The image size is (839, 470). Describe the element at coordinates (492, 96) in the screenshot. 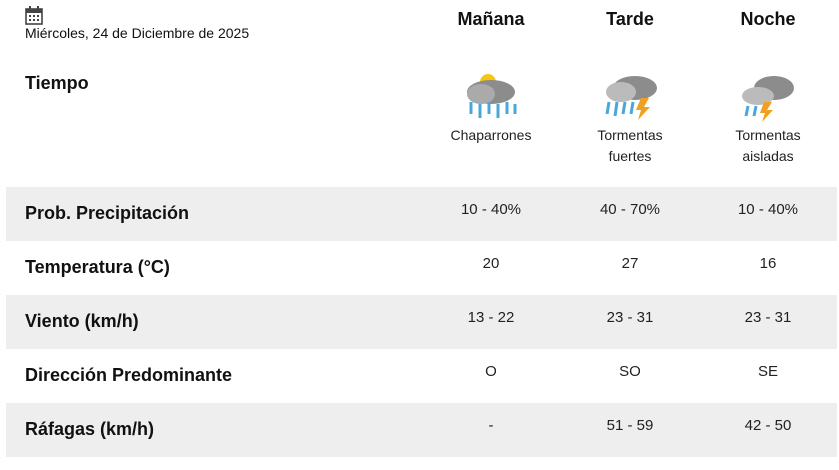

I see `showers-icon` at that location.